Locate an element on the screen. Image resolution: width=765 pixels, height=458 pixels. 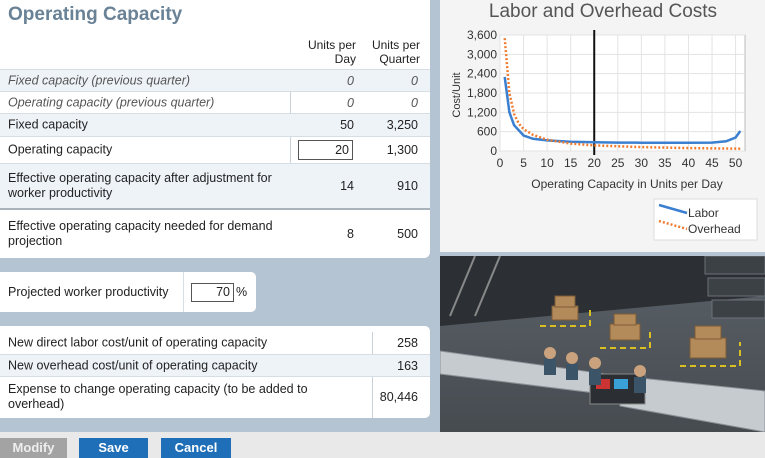
row-label: Operating capacity (previous quarter) is located at coordinates (111, 102).